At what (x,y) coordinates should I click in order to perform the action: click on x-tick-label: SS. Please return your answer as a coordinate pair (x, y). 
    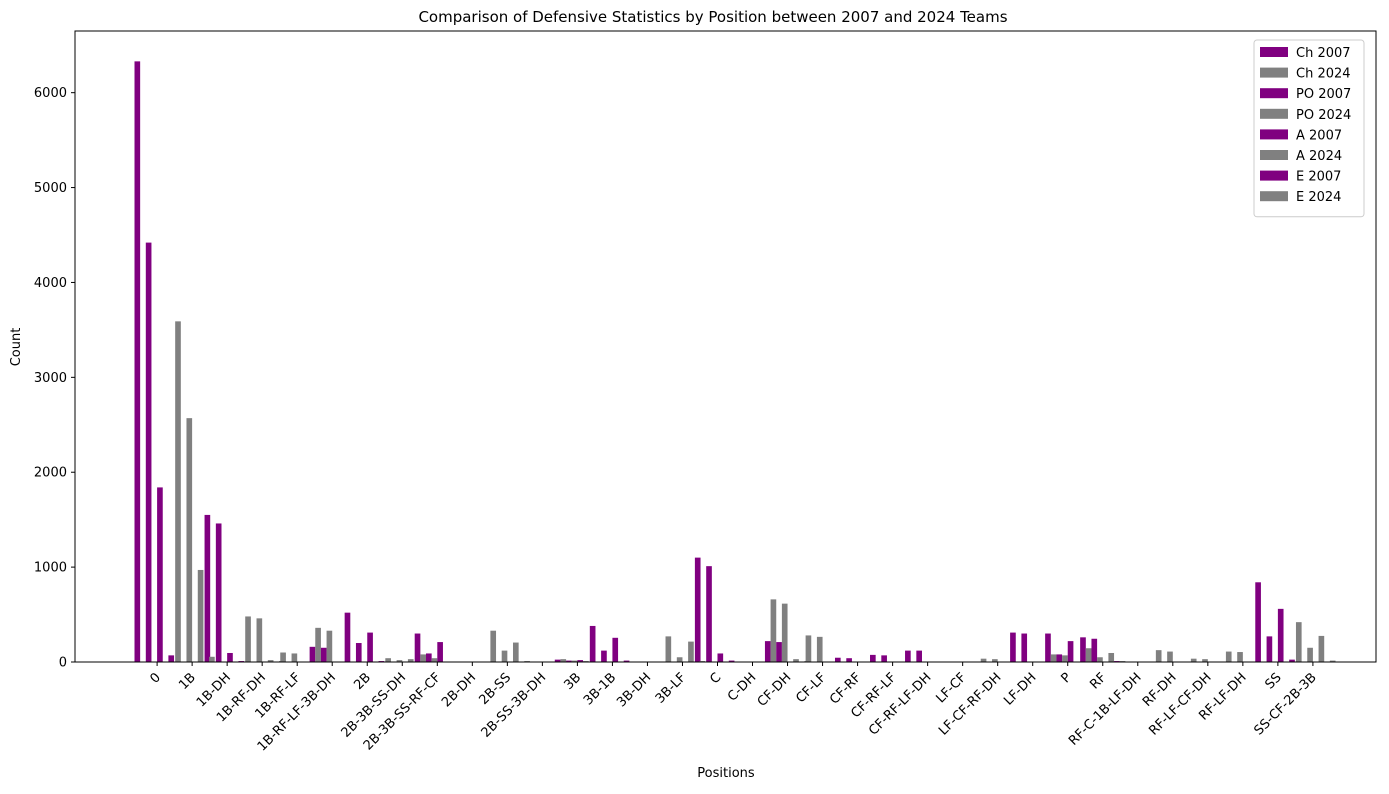
    Looking at the image, I should click on (1273, 681).